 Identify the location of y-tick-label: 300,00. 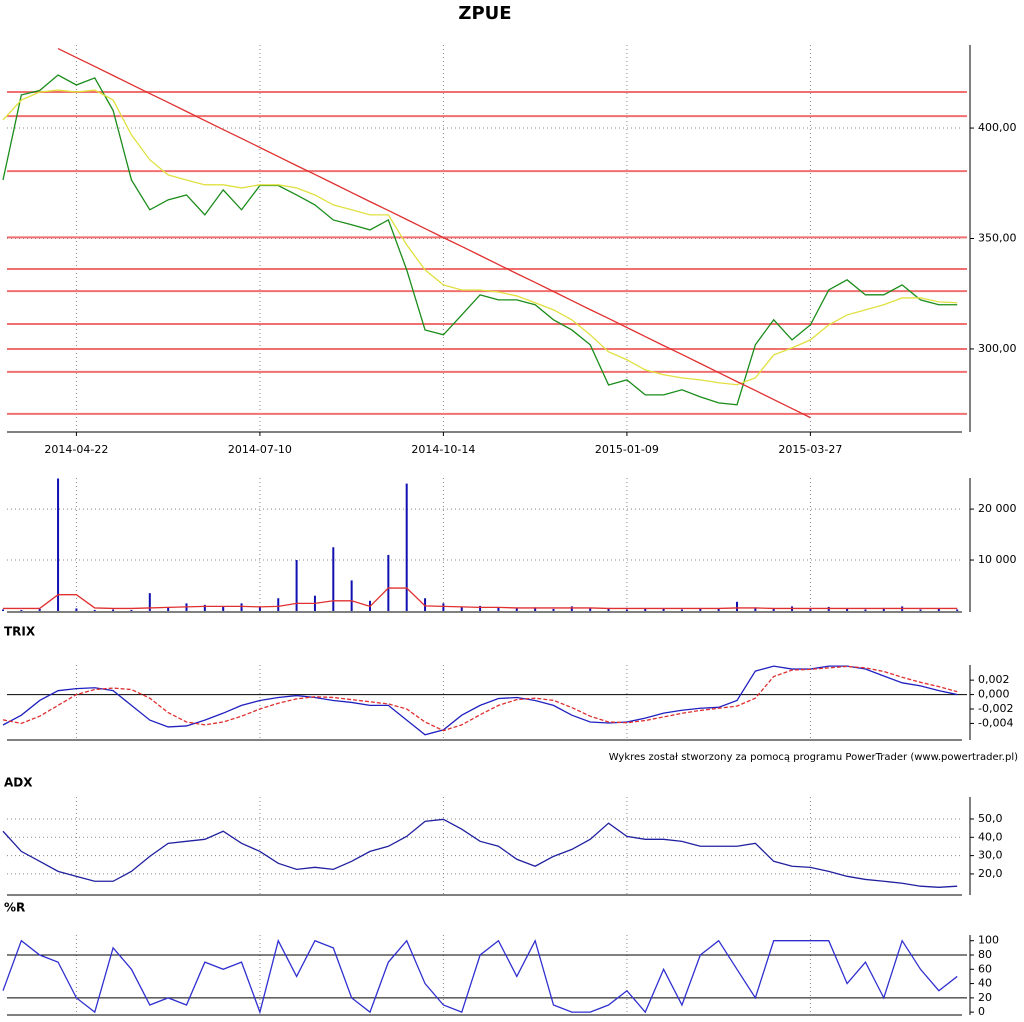
(997, 348).